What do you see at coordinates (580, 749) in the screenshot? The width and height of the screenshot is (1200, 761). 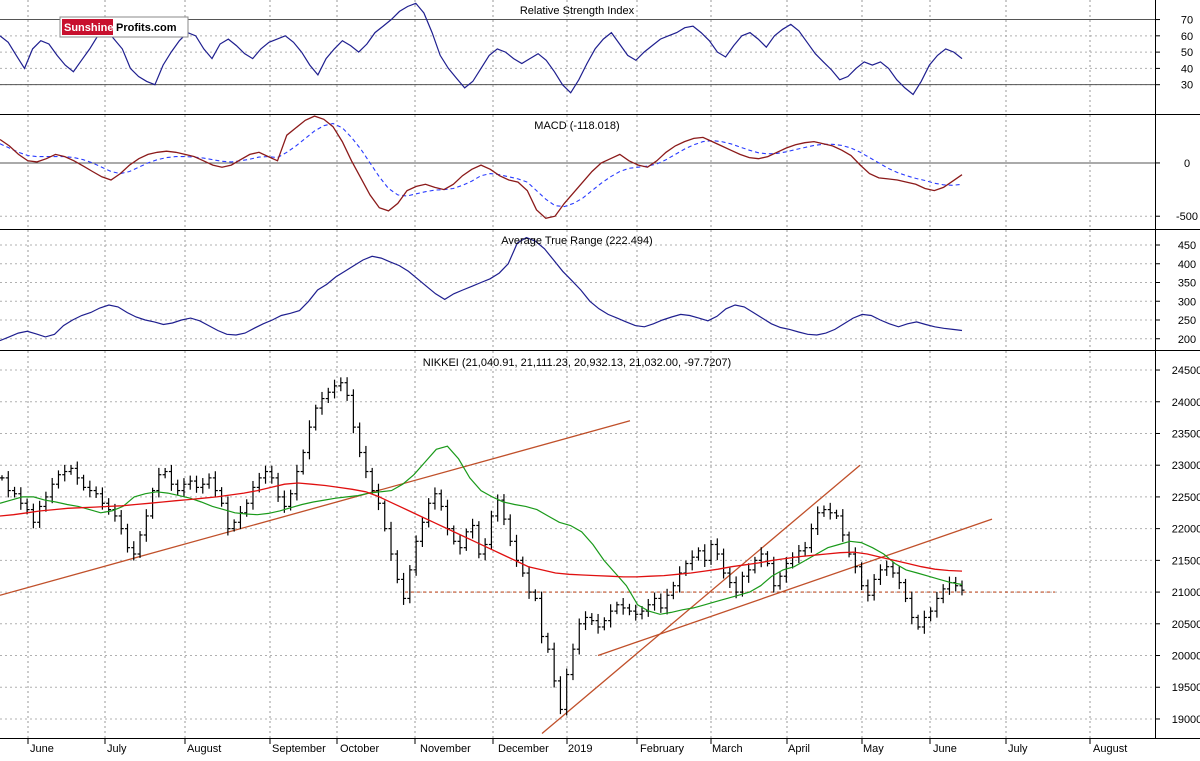 I see `xtick-label-7: 2019` at bounding box center [580, 749].